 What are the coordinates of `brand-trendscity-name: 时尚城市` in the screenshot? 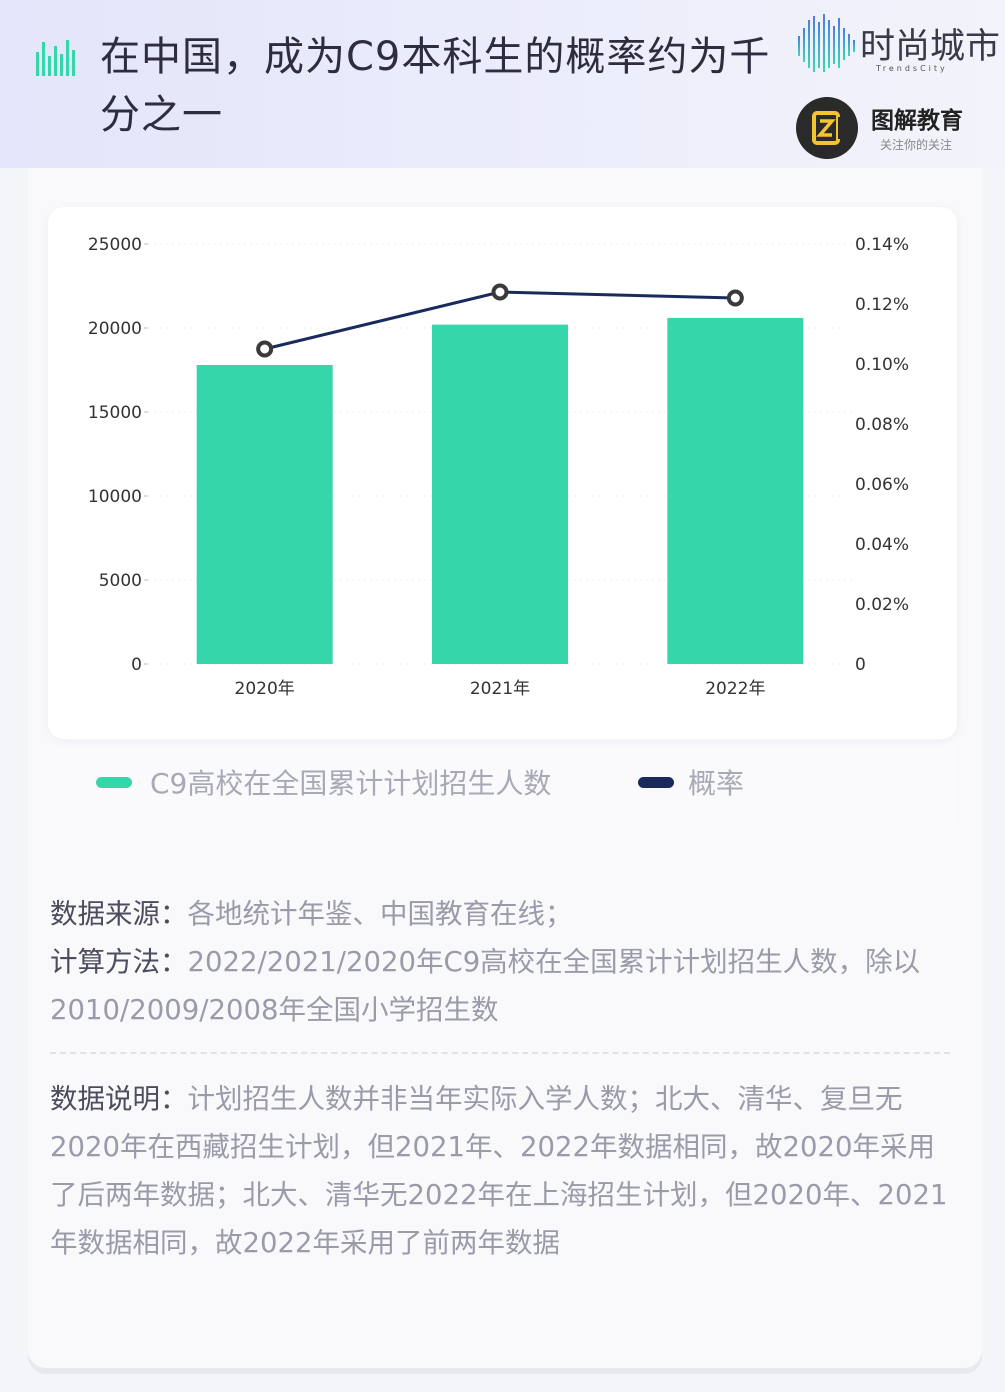 It's located at (930, 47).